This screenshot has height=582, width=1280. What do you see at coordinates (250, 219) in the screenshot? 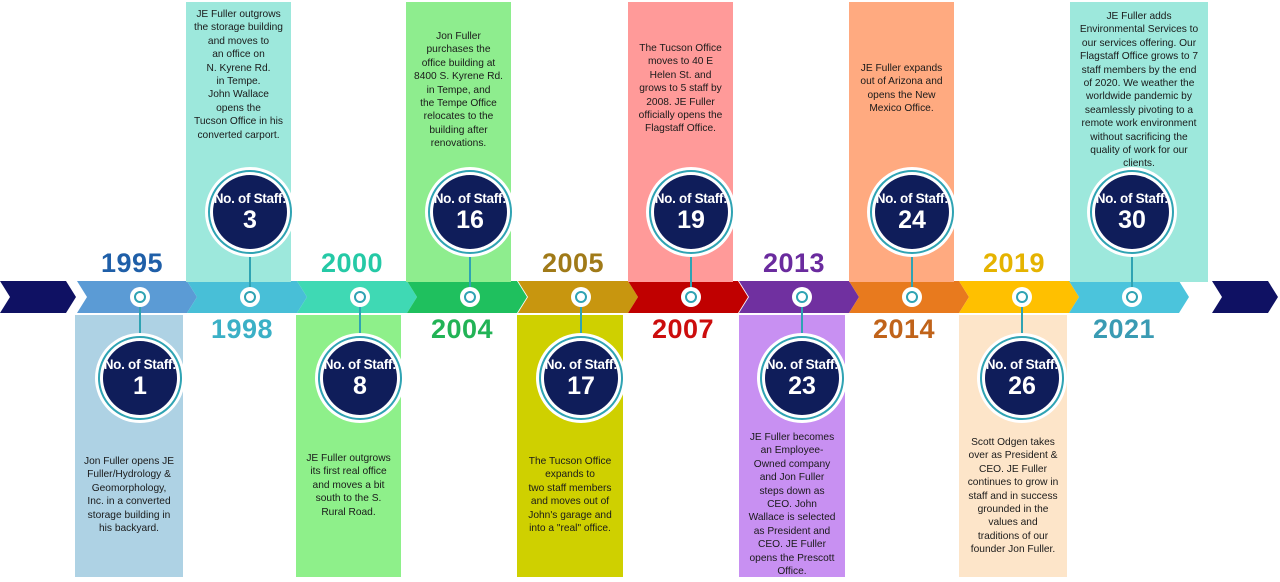
I see `staff-count: 3` at bounding box center [250, 219].